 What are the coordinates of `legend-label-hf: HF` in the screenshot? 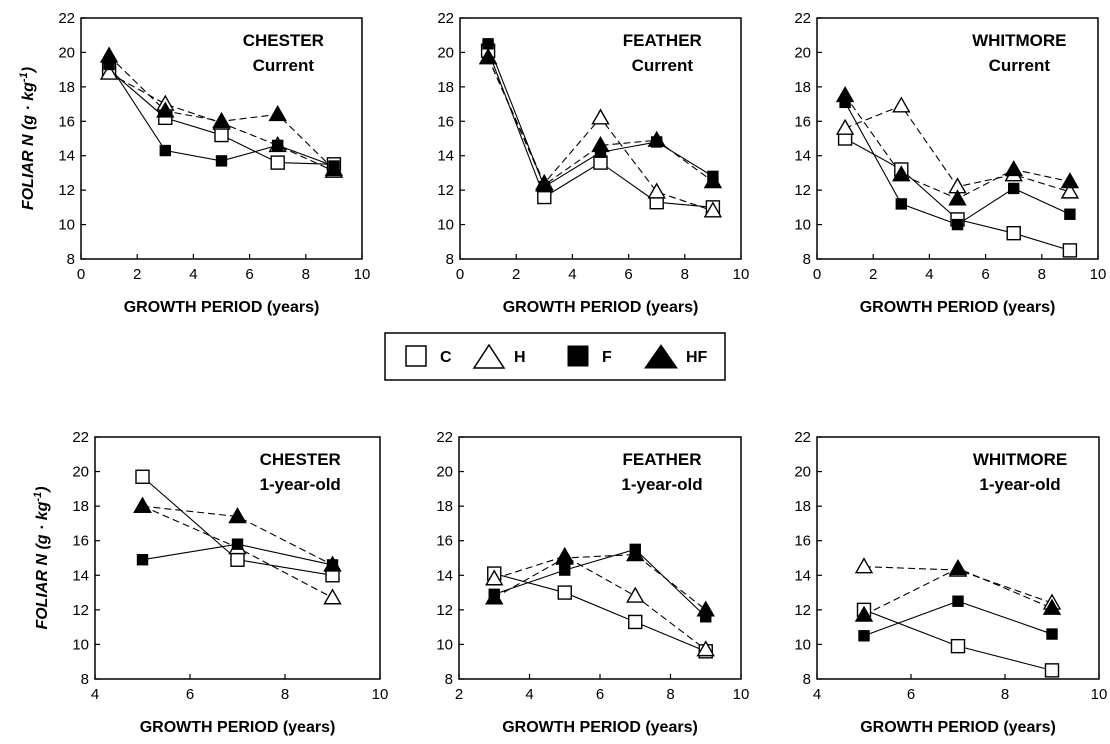 It's located at (697, 357).